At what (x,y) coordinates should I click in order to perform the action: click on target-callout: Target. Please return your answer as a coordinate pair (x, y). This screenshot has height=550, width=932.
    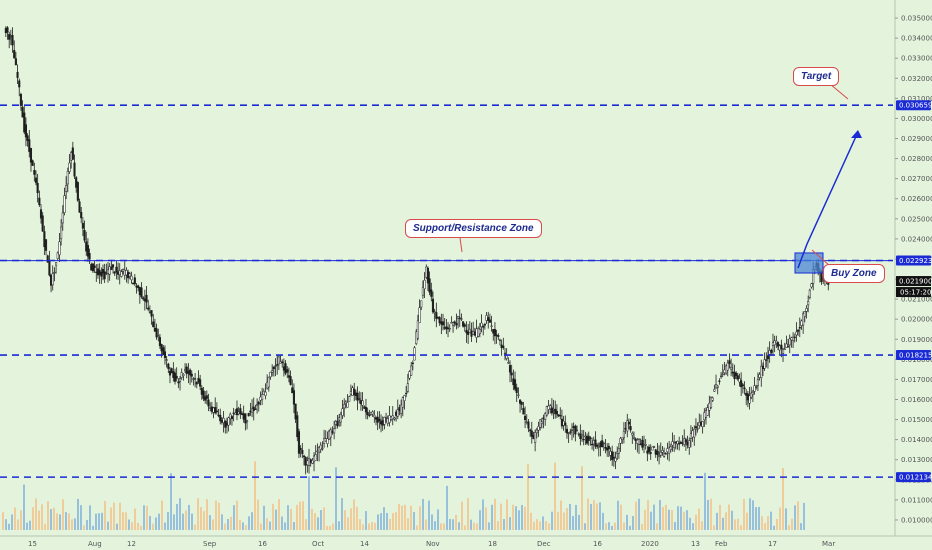
    Looking at the image, I should click on (816, 76).